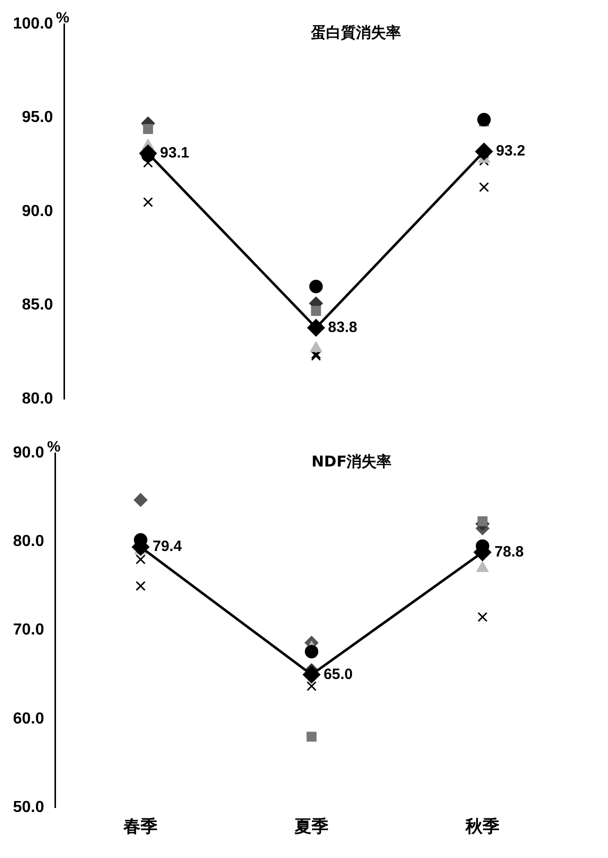  Describe the element at coordinates (28, 630) in the screenshot. I see `y-tick-label: 70.0` at that location.